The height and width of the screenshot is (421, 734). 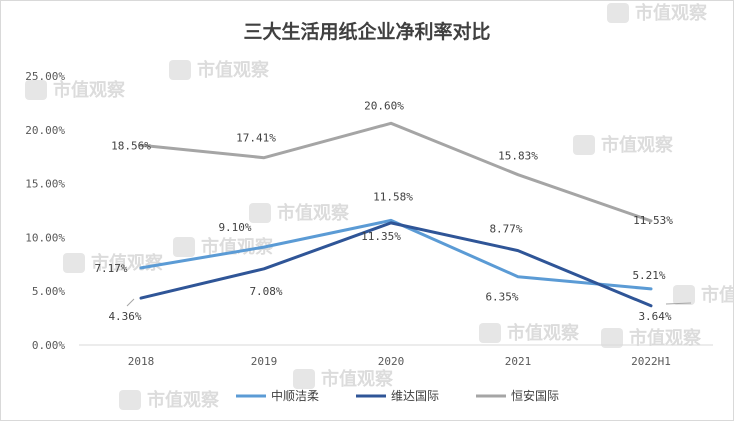 What do you see at coordinates (264, 361) in the screenshot?
I see `x-tick-label: 2019` at bounding box center [264, 361].